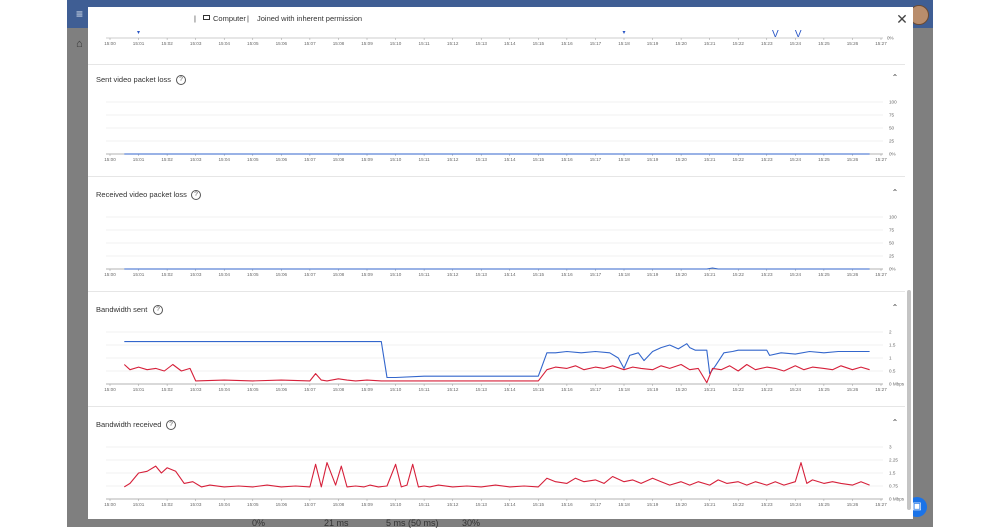  Describe the element at coordinates (367, 43) in the screenshot. I see `x-tick-label: 15:09` at that location.